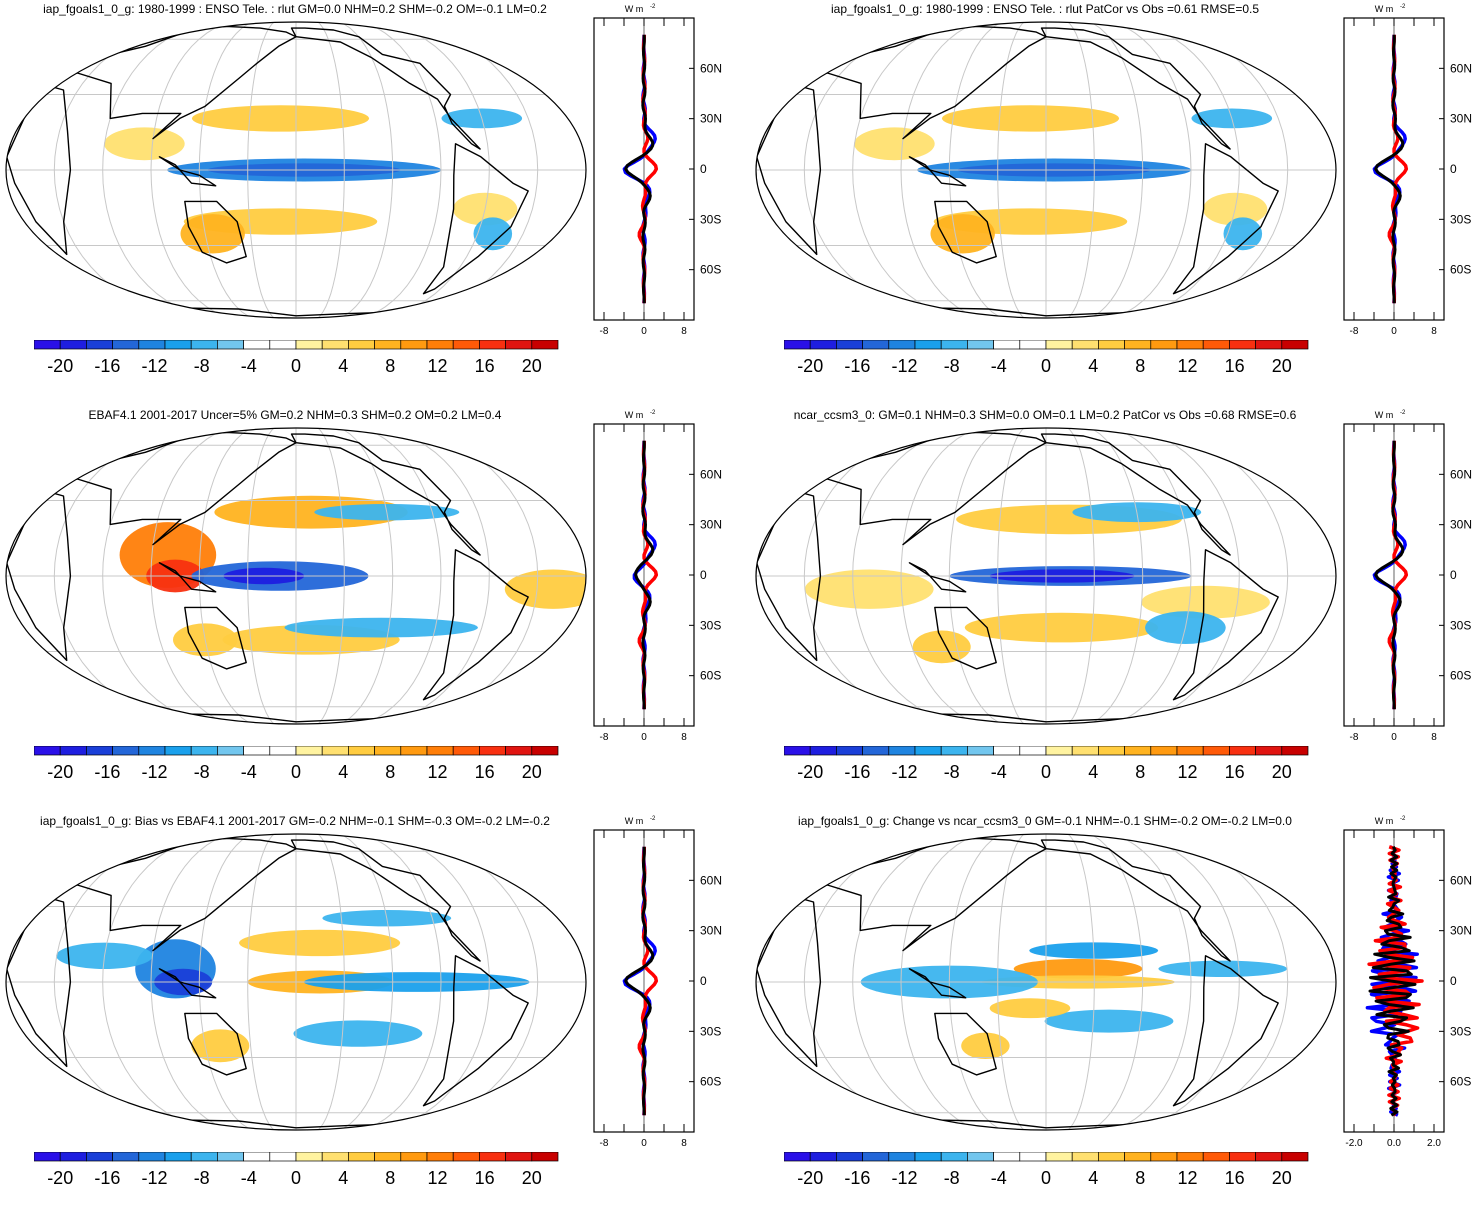  What do you see at coordinates (653, 819) in the screenshot?
I see `units-exponent: -2` at bounding box center [653, 819].